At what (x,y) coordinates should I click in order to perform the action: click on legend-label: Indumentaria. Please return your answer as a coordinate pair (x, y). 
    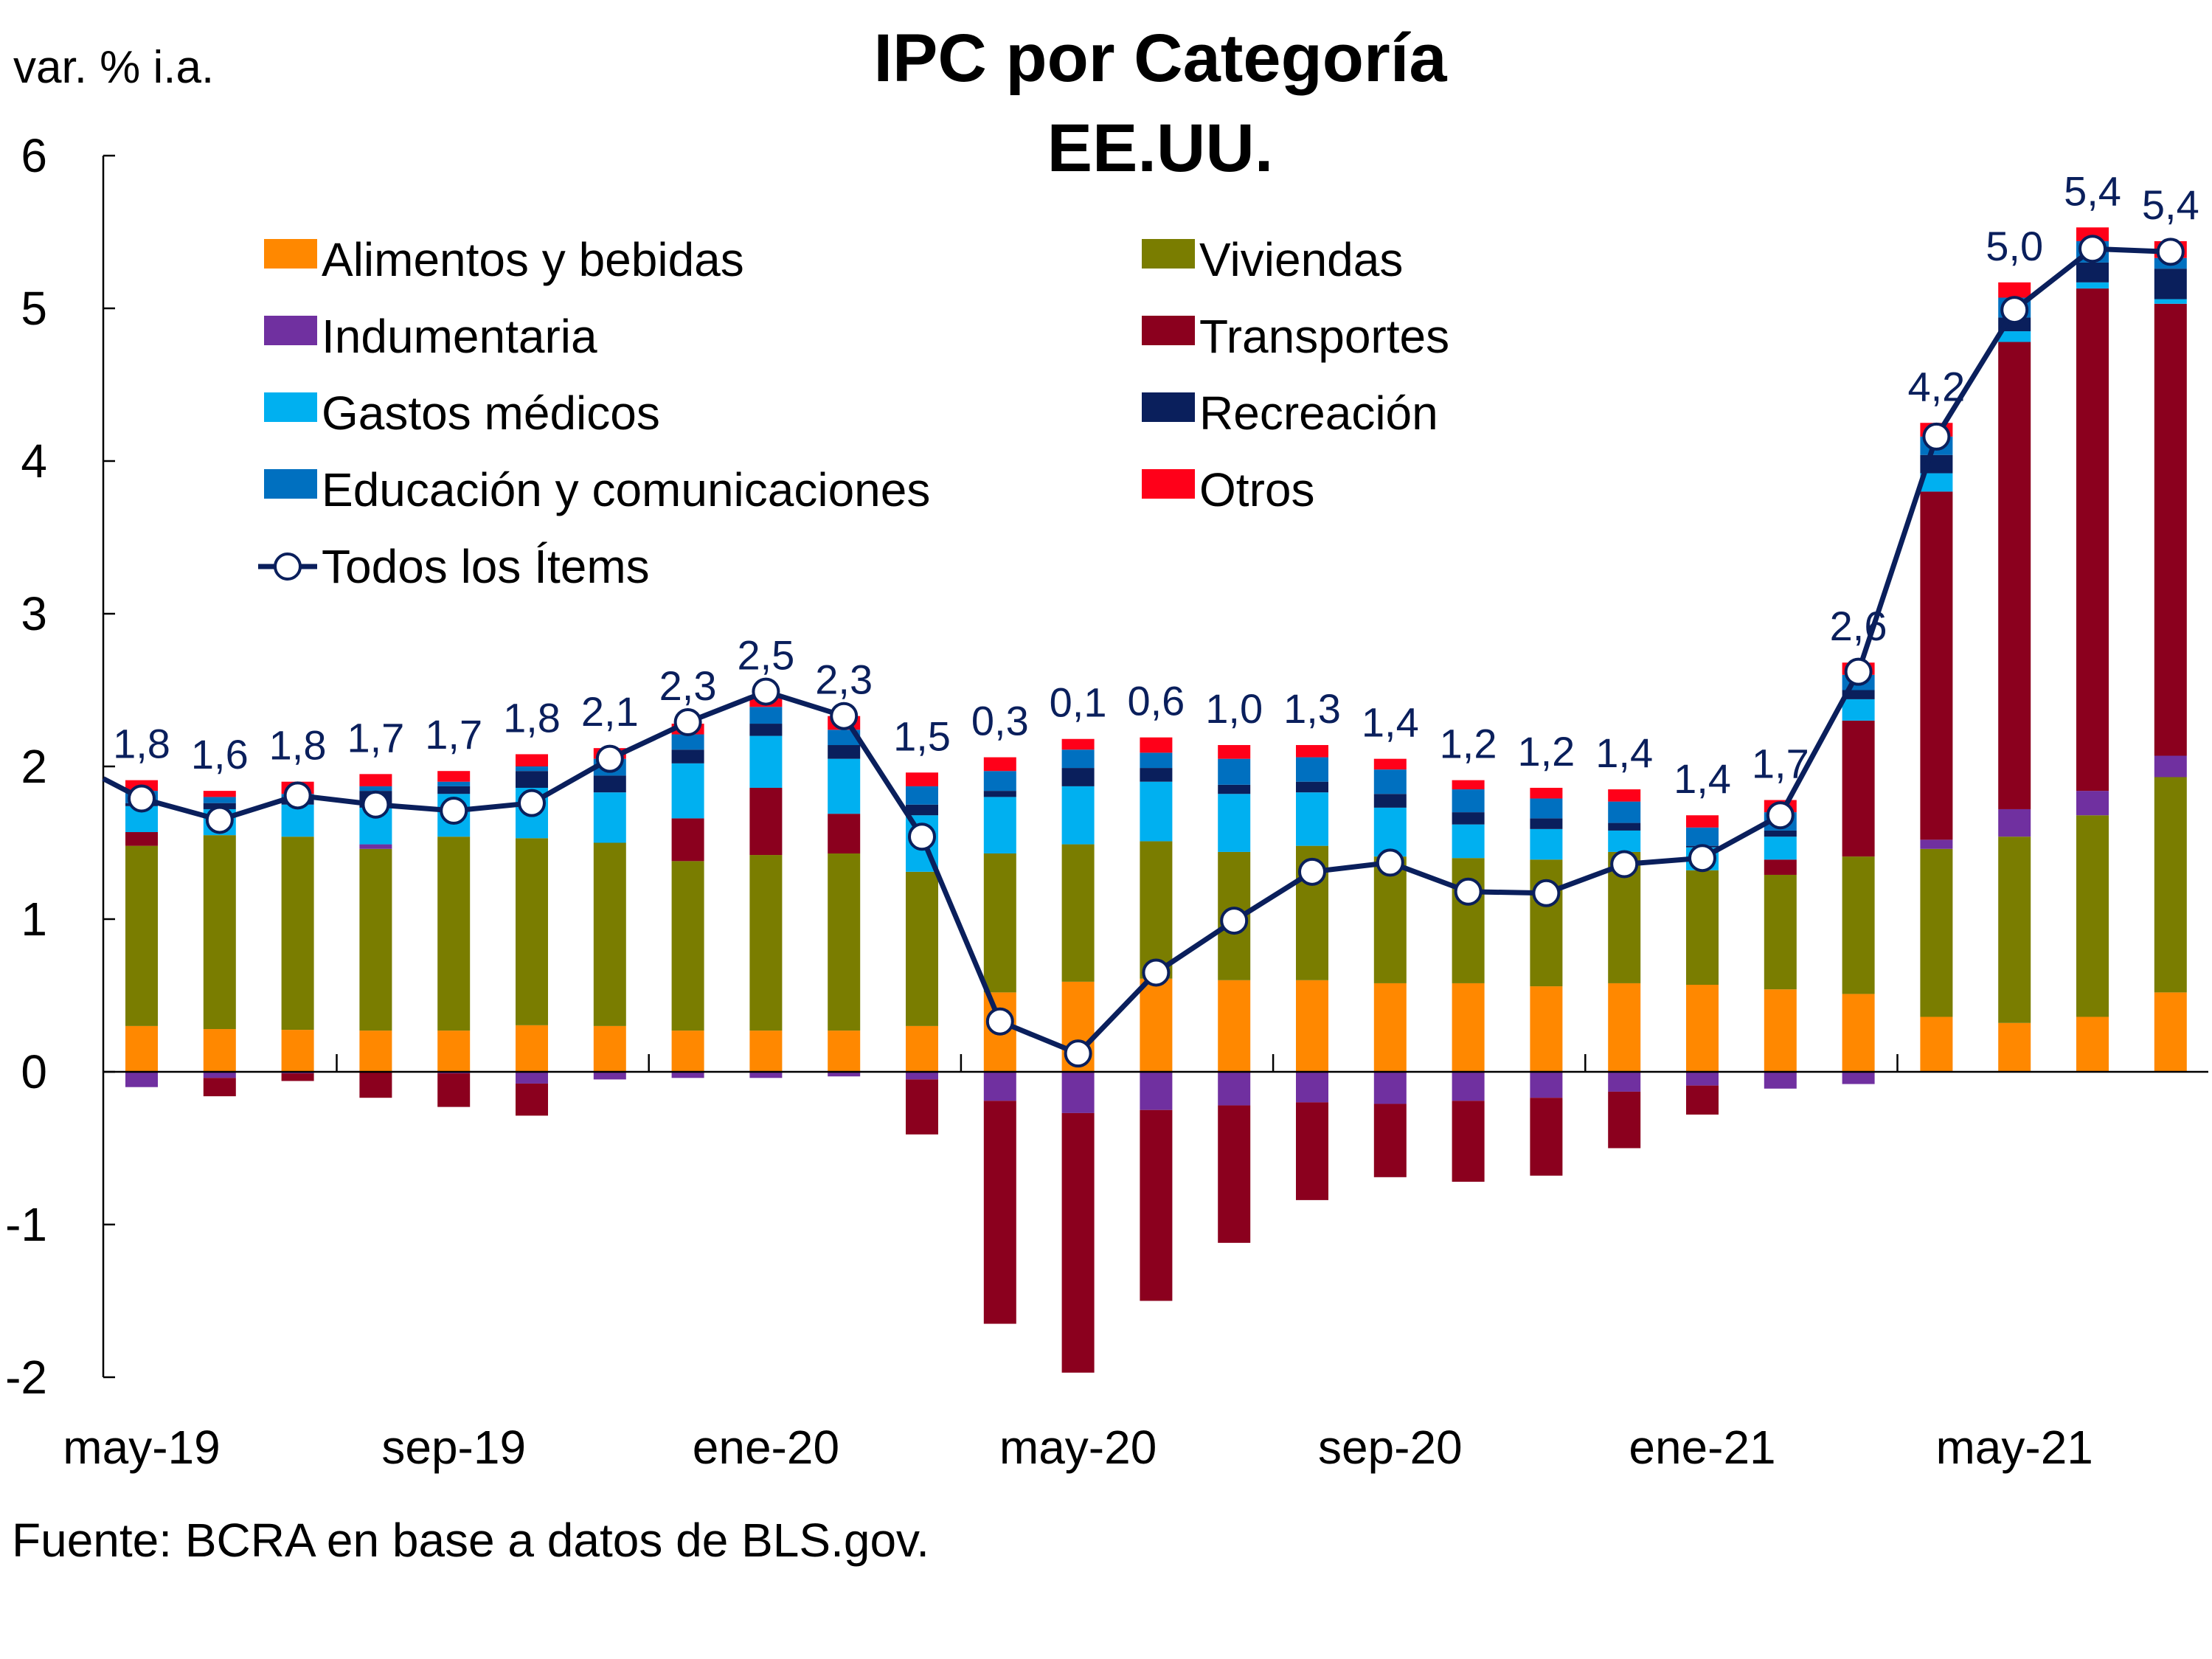
    Looking at the image, I should click on (460, 337).